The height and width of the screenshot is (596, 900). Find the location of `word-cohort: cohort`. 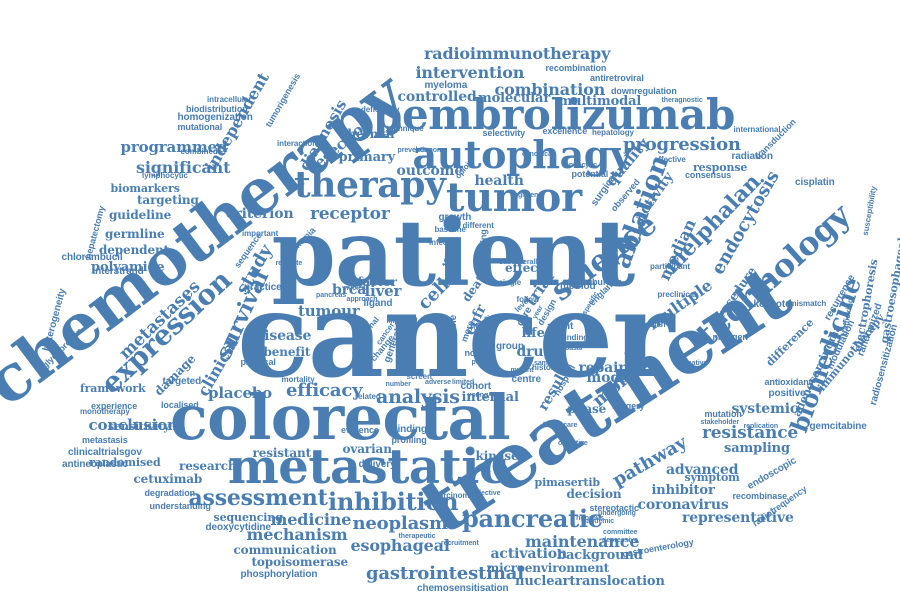

word-cohort: cohort is located at coordinates (476, 386).